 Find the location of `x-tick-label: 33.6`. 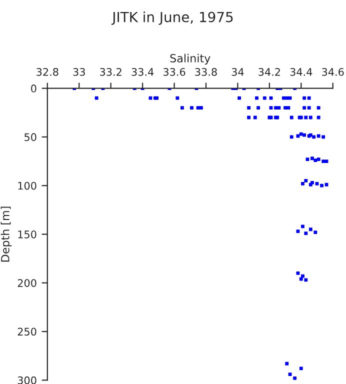

x-tick-label: 33.6 is located at coordinates (174, 72).